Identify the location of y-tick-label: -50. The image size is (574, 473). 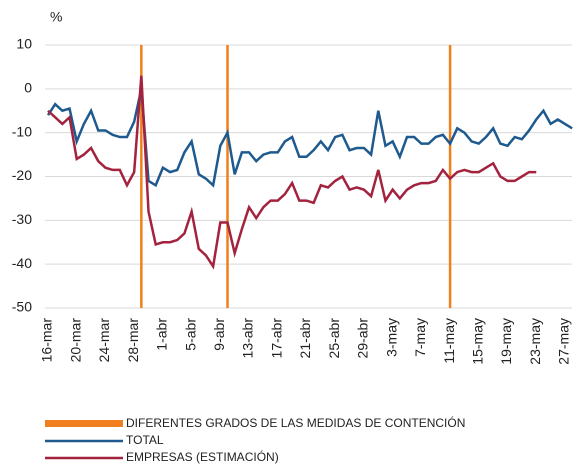
(22, 307).